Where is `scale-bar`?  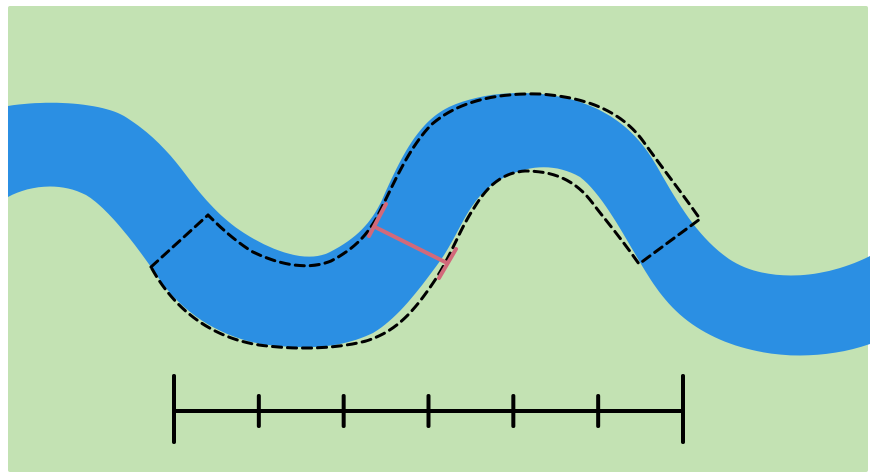
scale-bar is located at coordinates (428, 409).